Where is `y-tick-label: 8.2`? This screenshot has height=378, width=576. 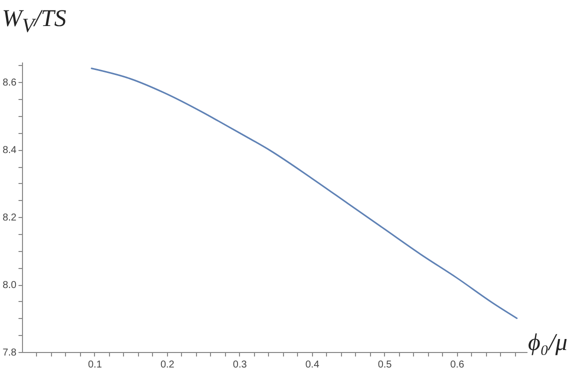
y-tick-label: 8.2 is located at coordinates (9, 218).